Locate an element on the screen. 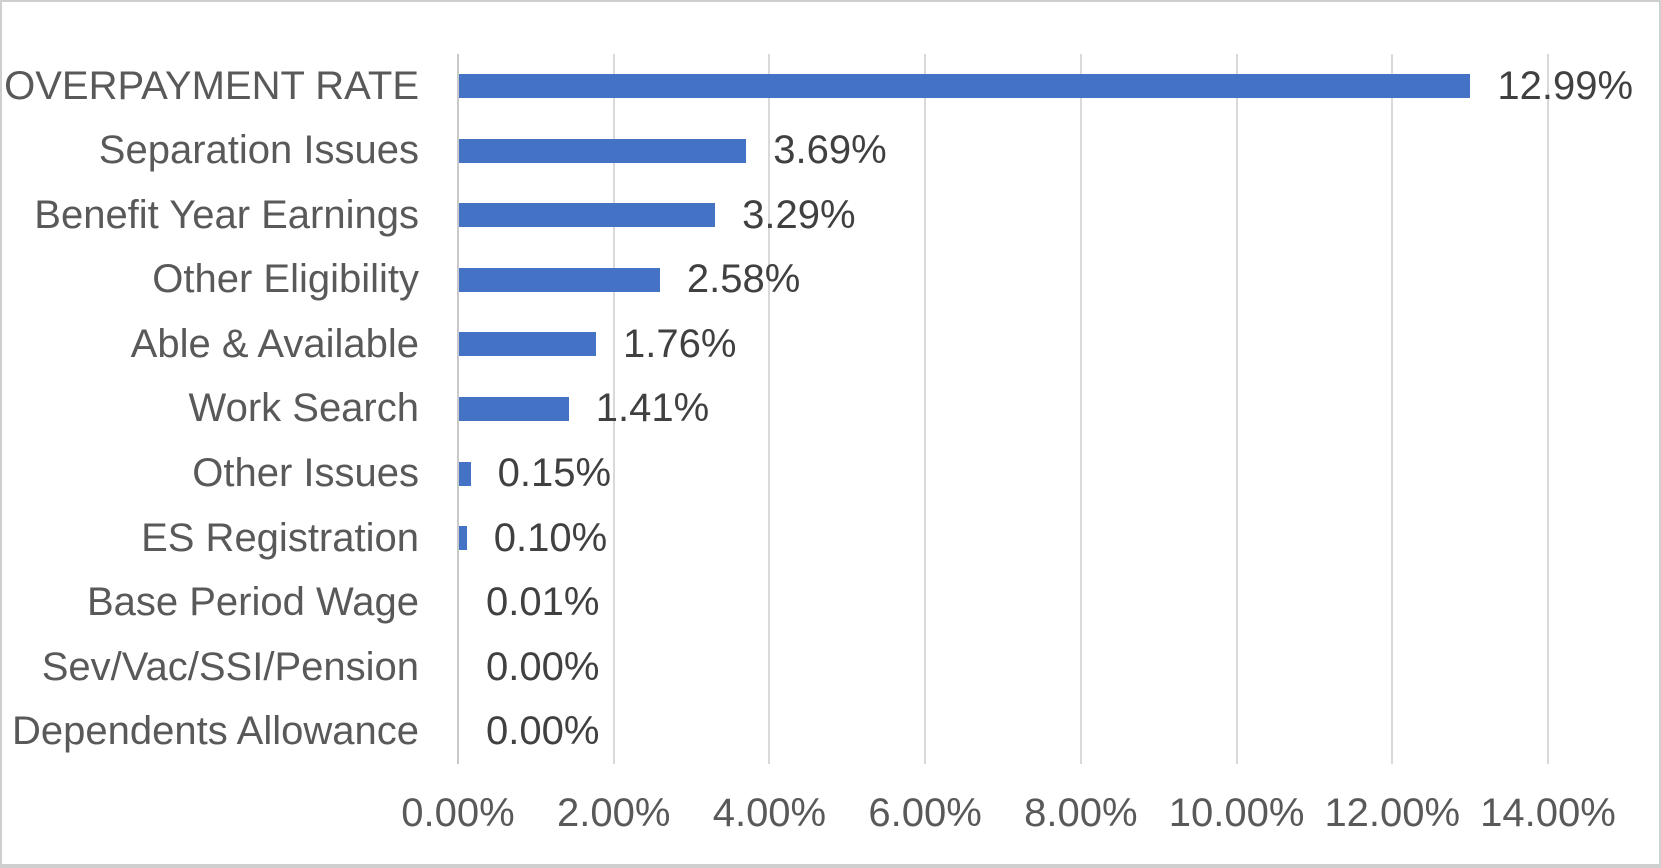 Image resolution: width=1661 pixels, height=868 pixels. value-label: 0.15% is located at coordinates (554, 473).